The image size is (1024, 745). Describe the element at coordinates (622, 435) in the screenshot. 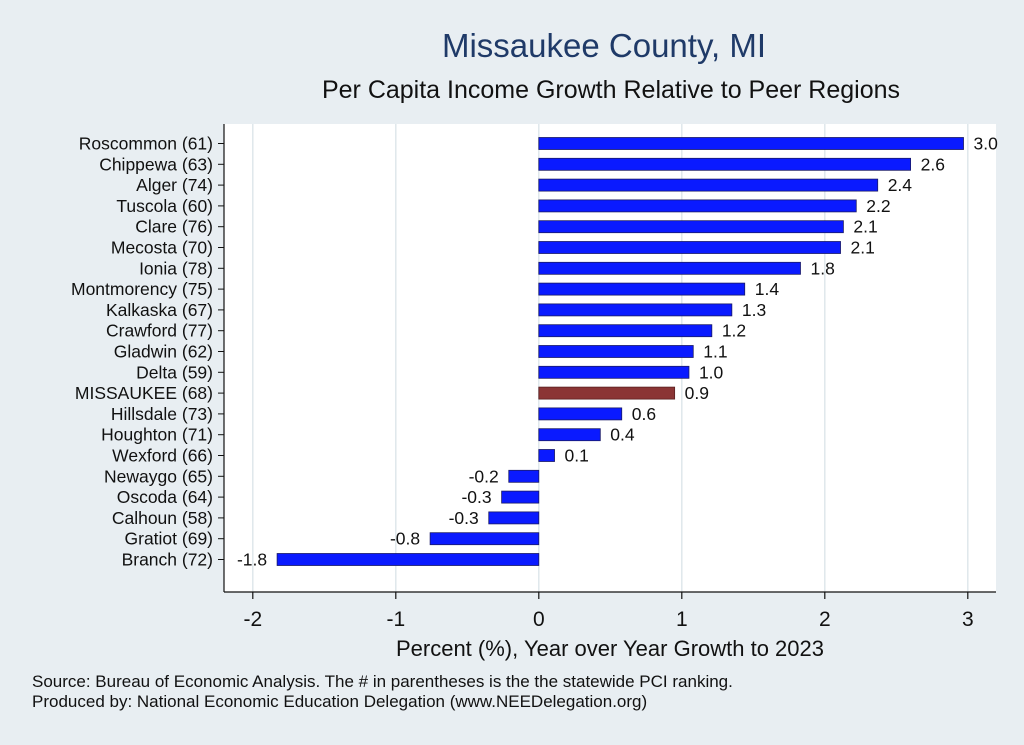

I see `value-label: 0.4` at that location.